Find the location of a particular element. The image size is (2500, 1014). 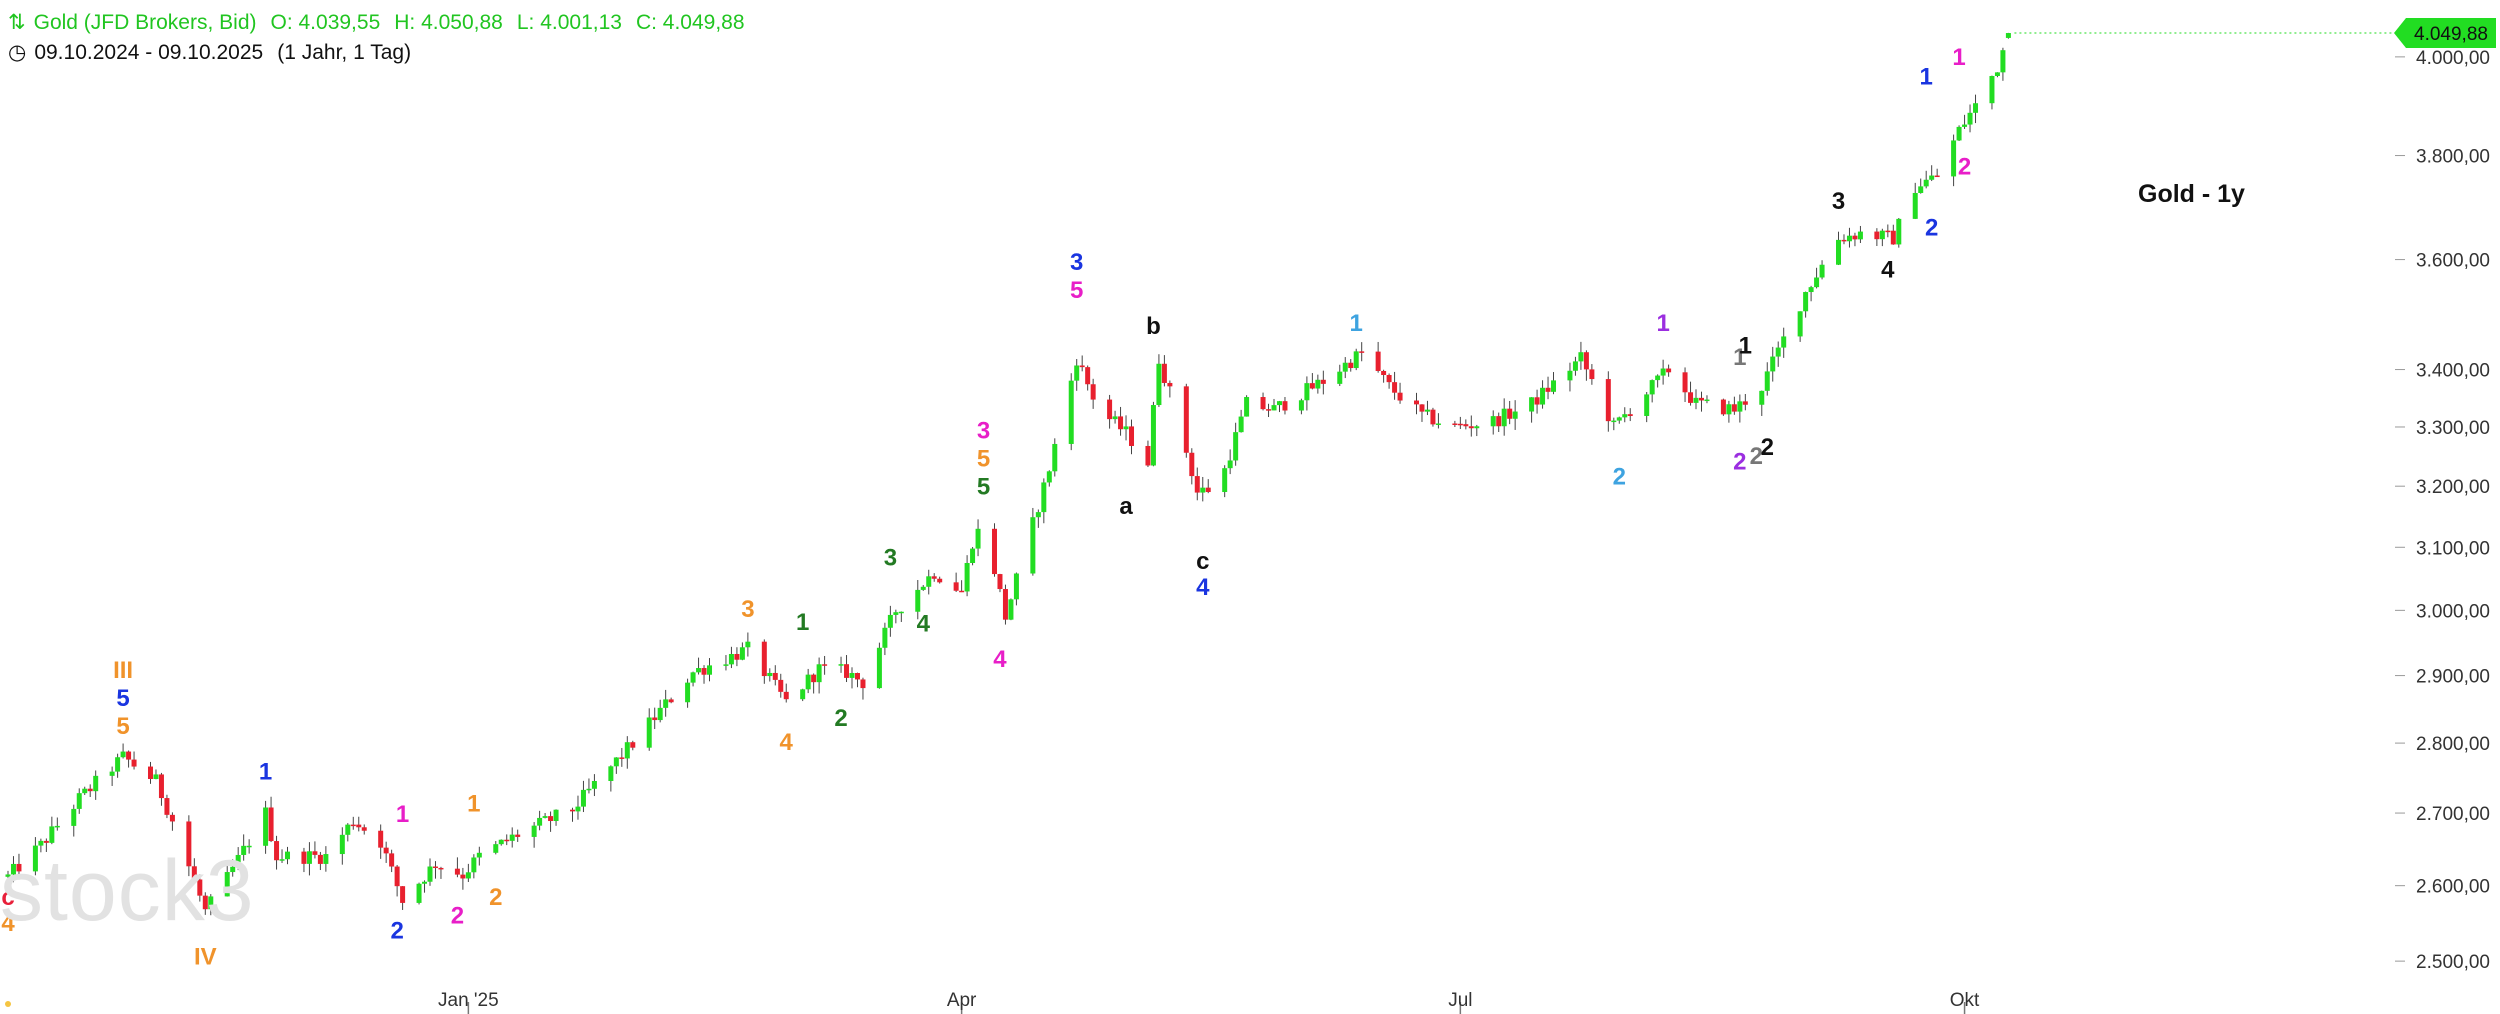

wave-label: 3 is located at coordinates (890, 558).